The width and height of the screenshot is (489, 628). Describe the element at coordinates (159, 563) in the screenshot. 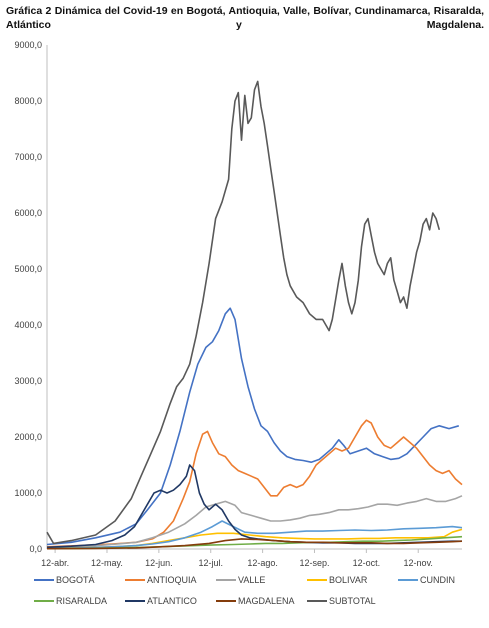

I see `x-tick-label: 12-jun.` at that location.